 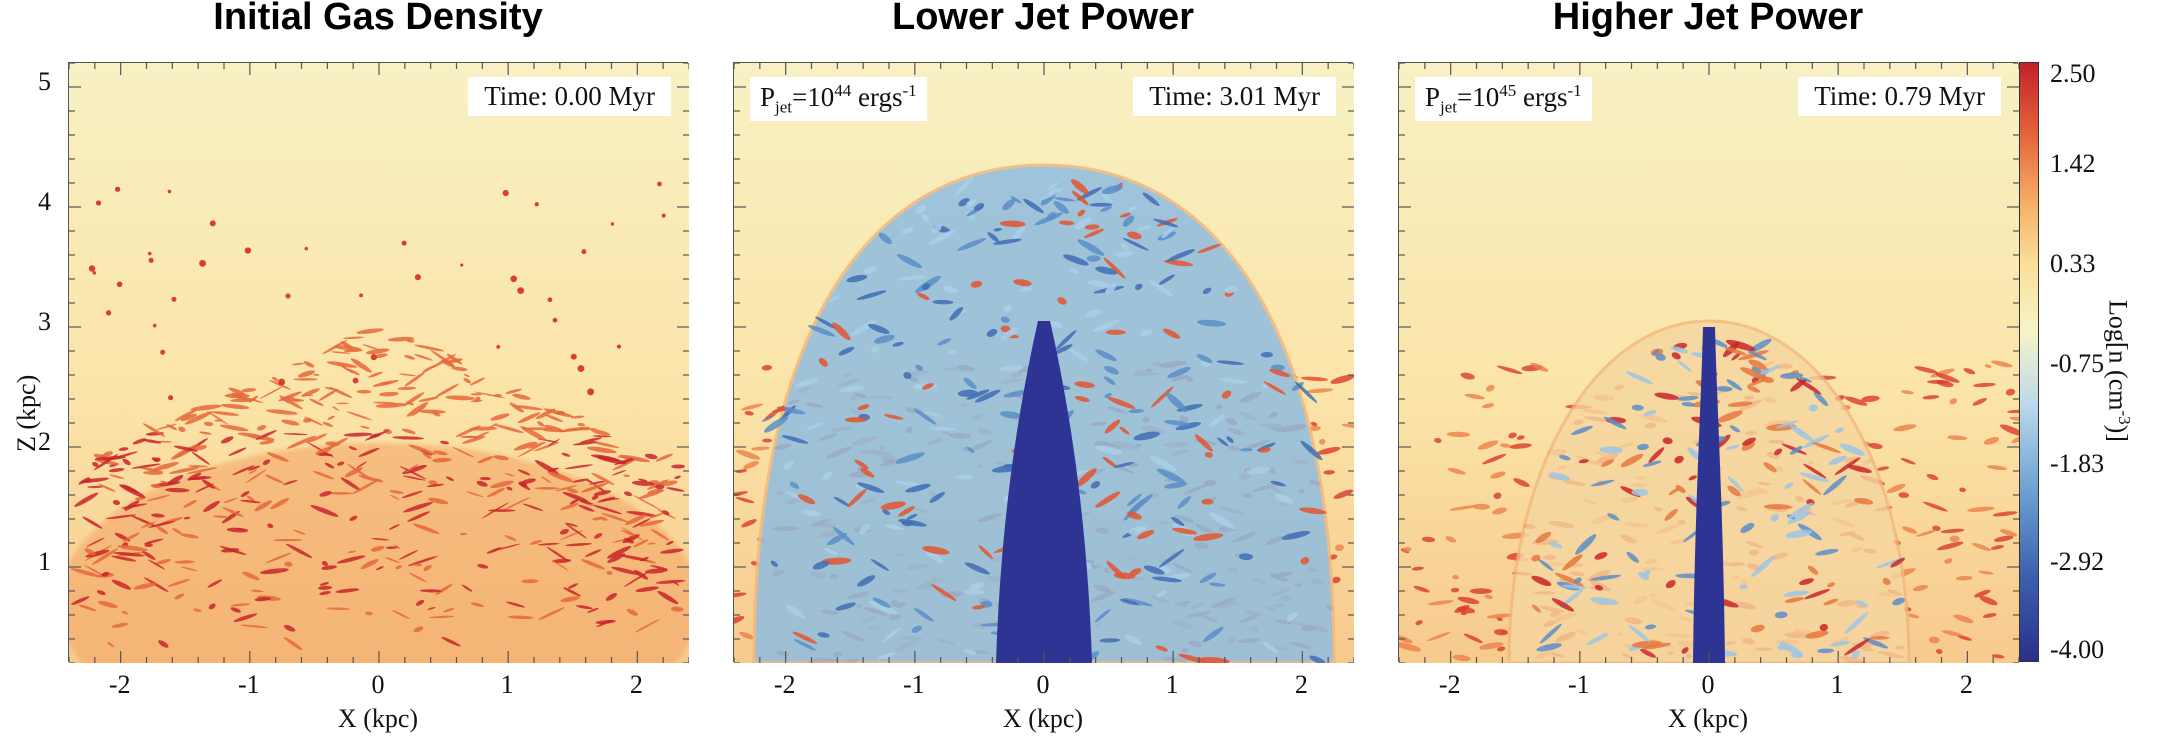 I want to click on colorbar-tick-label: 0.33, so click(x=2073, y=263).